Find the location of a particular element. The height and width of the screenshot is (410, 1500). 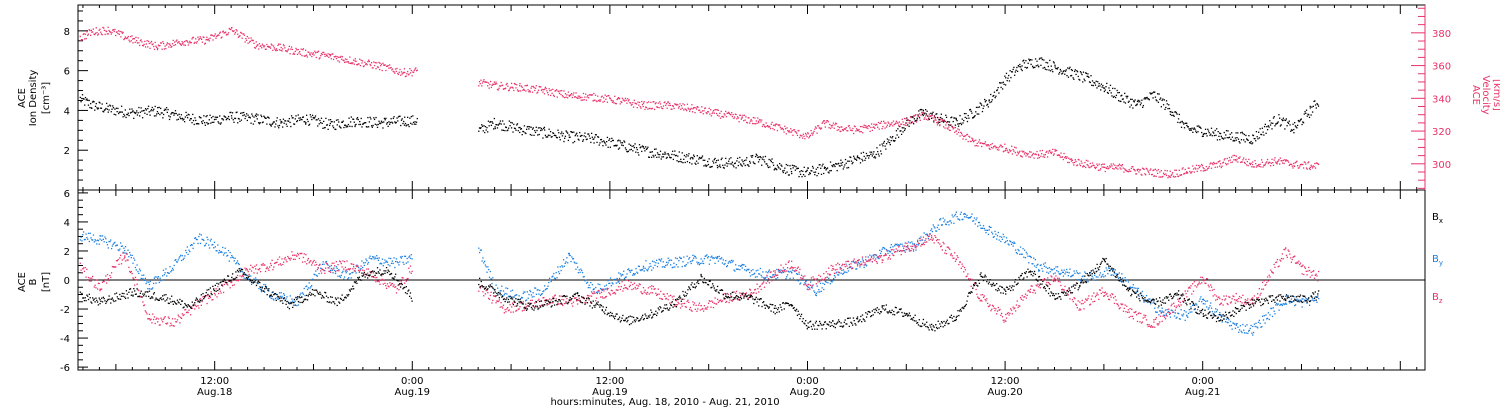

velocity-ylabel-line2: Velocity is located at coordinates (1485, 94).